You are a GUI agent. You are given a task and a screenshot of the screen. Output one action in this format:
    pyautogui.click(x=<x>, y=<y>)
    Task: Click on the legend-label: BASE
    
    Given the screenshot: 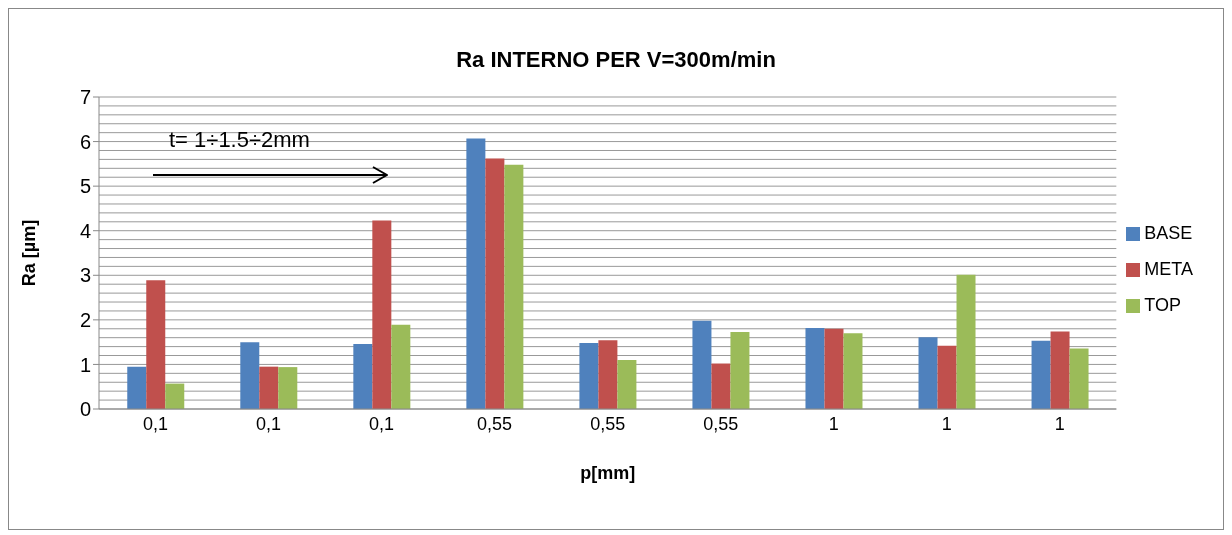 What is the action you would take?
    pyautogui.click(x=1168, y=233)
    